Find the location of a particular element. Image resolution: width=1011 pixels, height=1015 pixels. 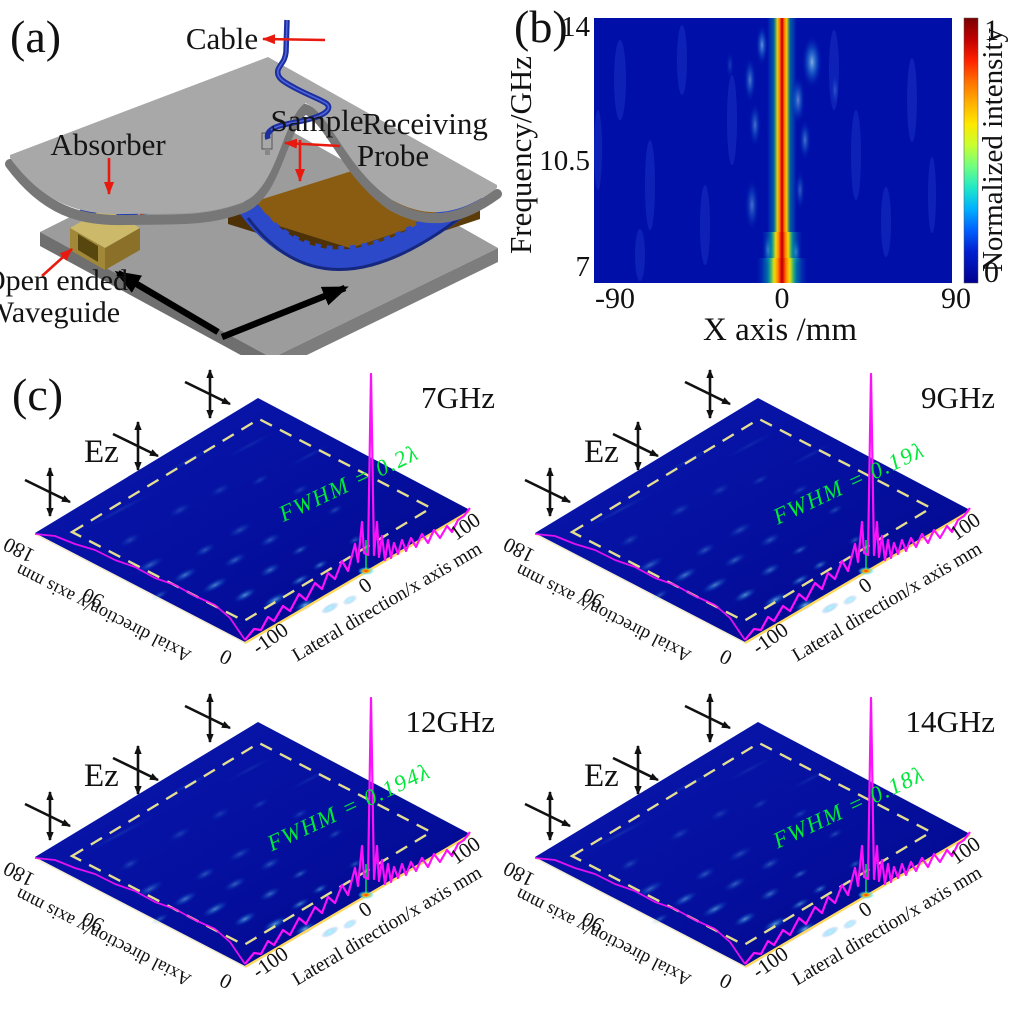

ytick-7: 7 is located at coordinates (583, 267).